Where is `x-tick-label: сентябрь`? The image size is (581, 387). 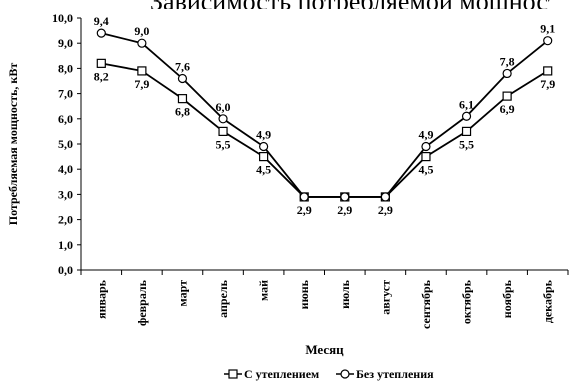
x-tick-label: сентябрь is located at coordinates (426, 304).